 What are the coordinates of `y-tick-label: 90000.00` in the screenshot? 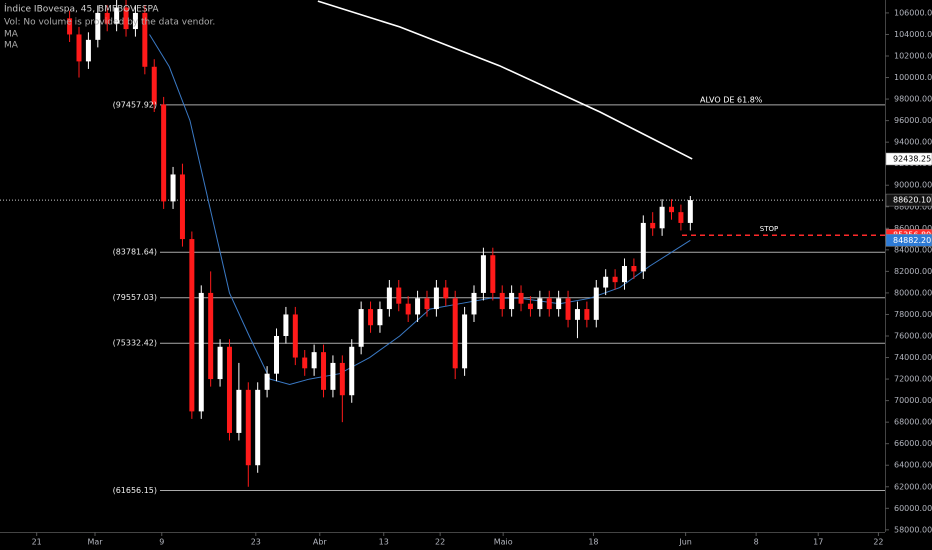 It's located at (913, 185).